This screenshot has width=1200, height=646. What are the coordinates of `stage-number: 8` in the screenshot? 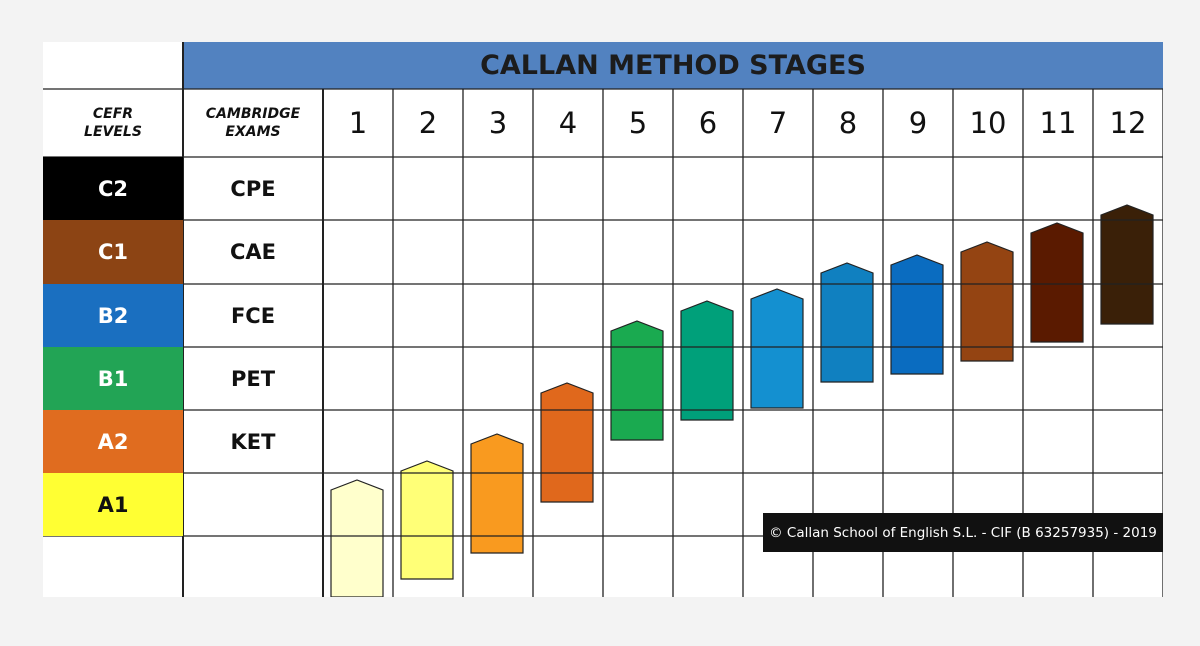 It's located at (848, 123).